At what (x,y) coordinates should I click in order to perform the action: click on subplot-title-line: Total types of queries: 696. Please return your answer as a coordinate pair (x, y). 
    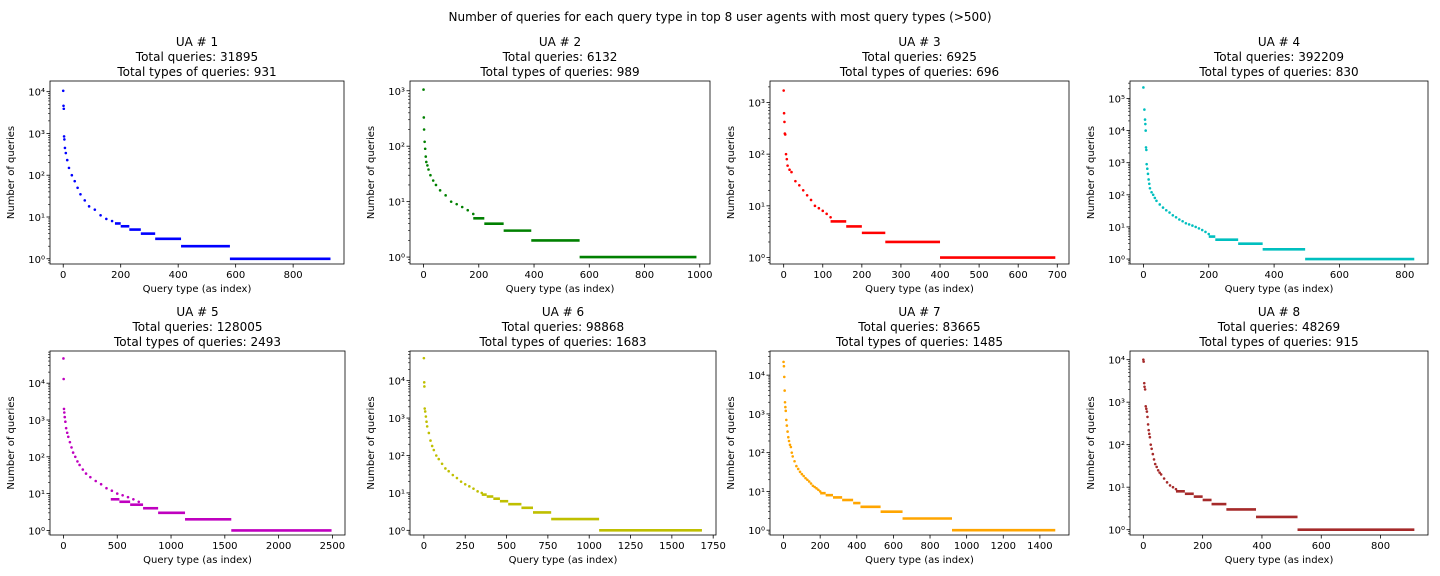
    Looking at the image, I should click on (919, 72).